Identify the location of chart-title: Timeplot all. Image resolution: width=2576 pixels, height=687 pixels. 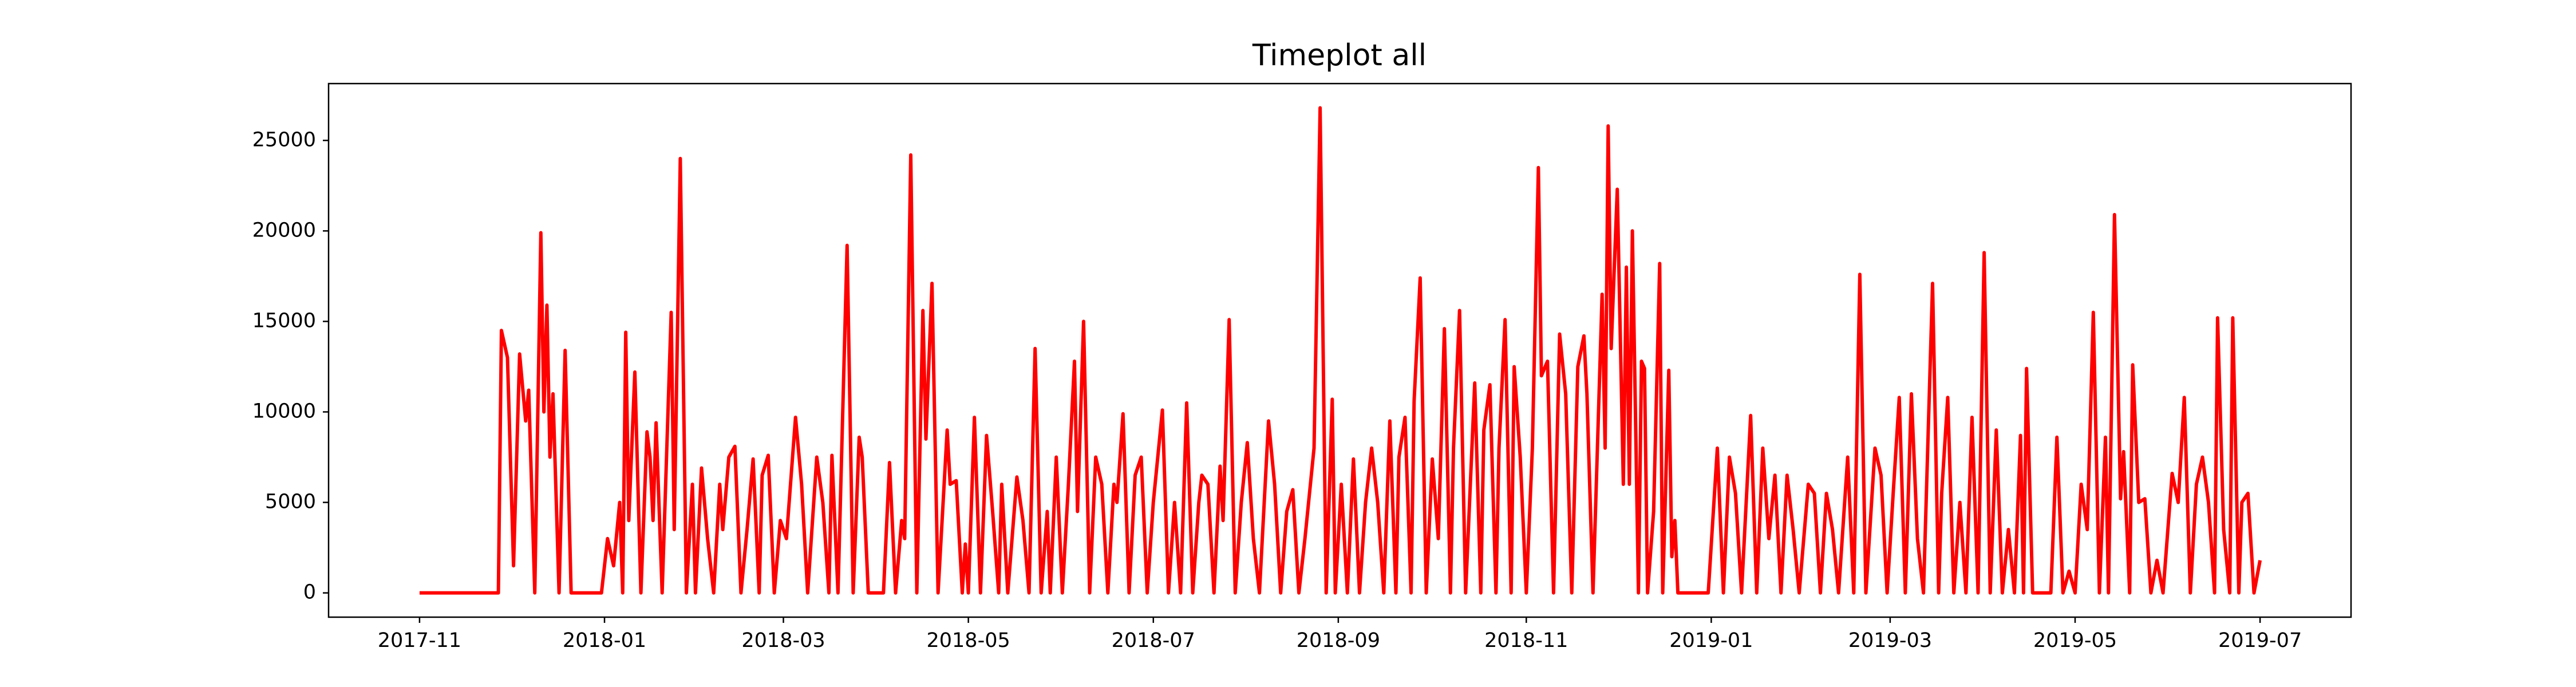
(1339, 56).